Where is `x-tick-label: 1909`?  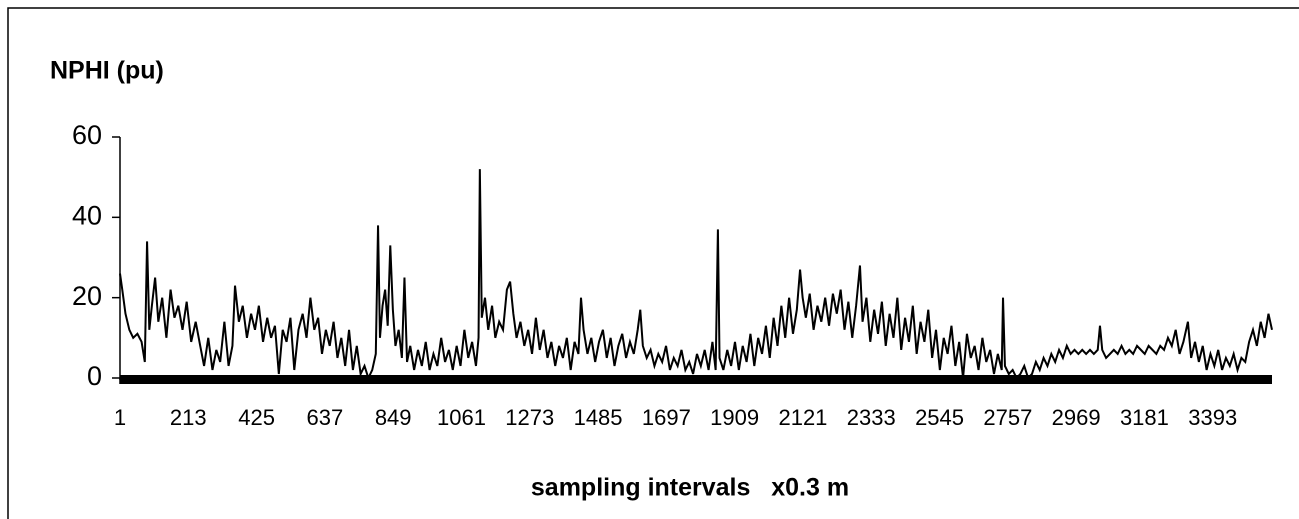 x-tick-label: 1909 is located at coordinates (734, 417).